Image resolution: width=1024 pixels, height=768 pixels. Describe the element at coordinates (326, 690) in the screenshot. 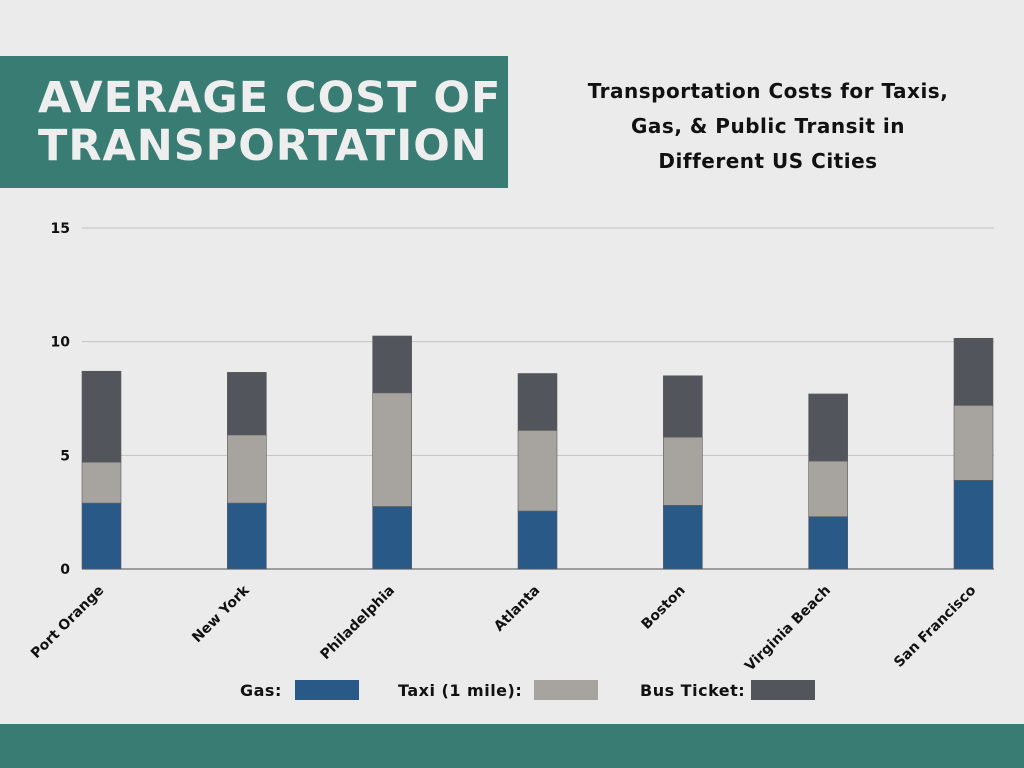

I see `legend-swatch-gas` at that location.